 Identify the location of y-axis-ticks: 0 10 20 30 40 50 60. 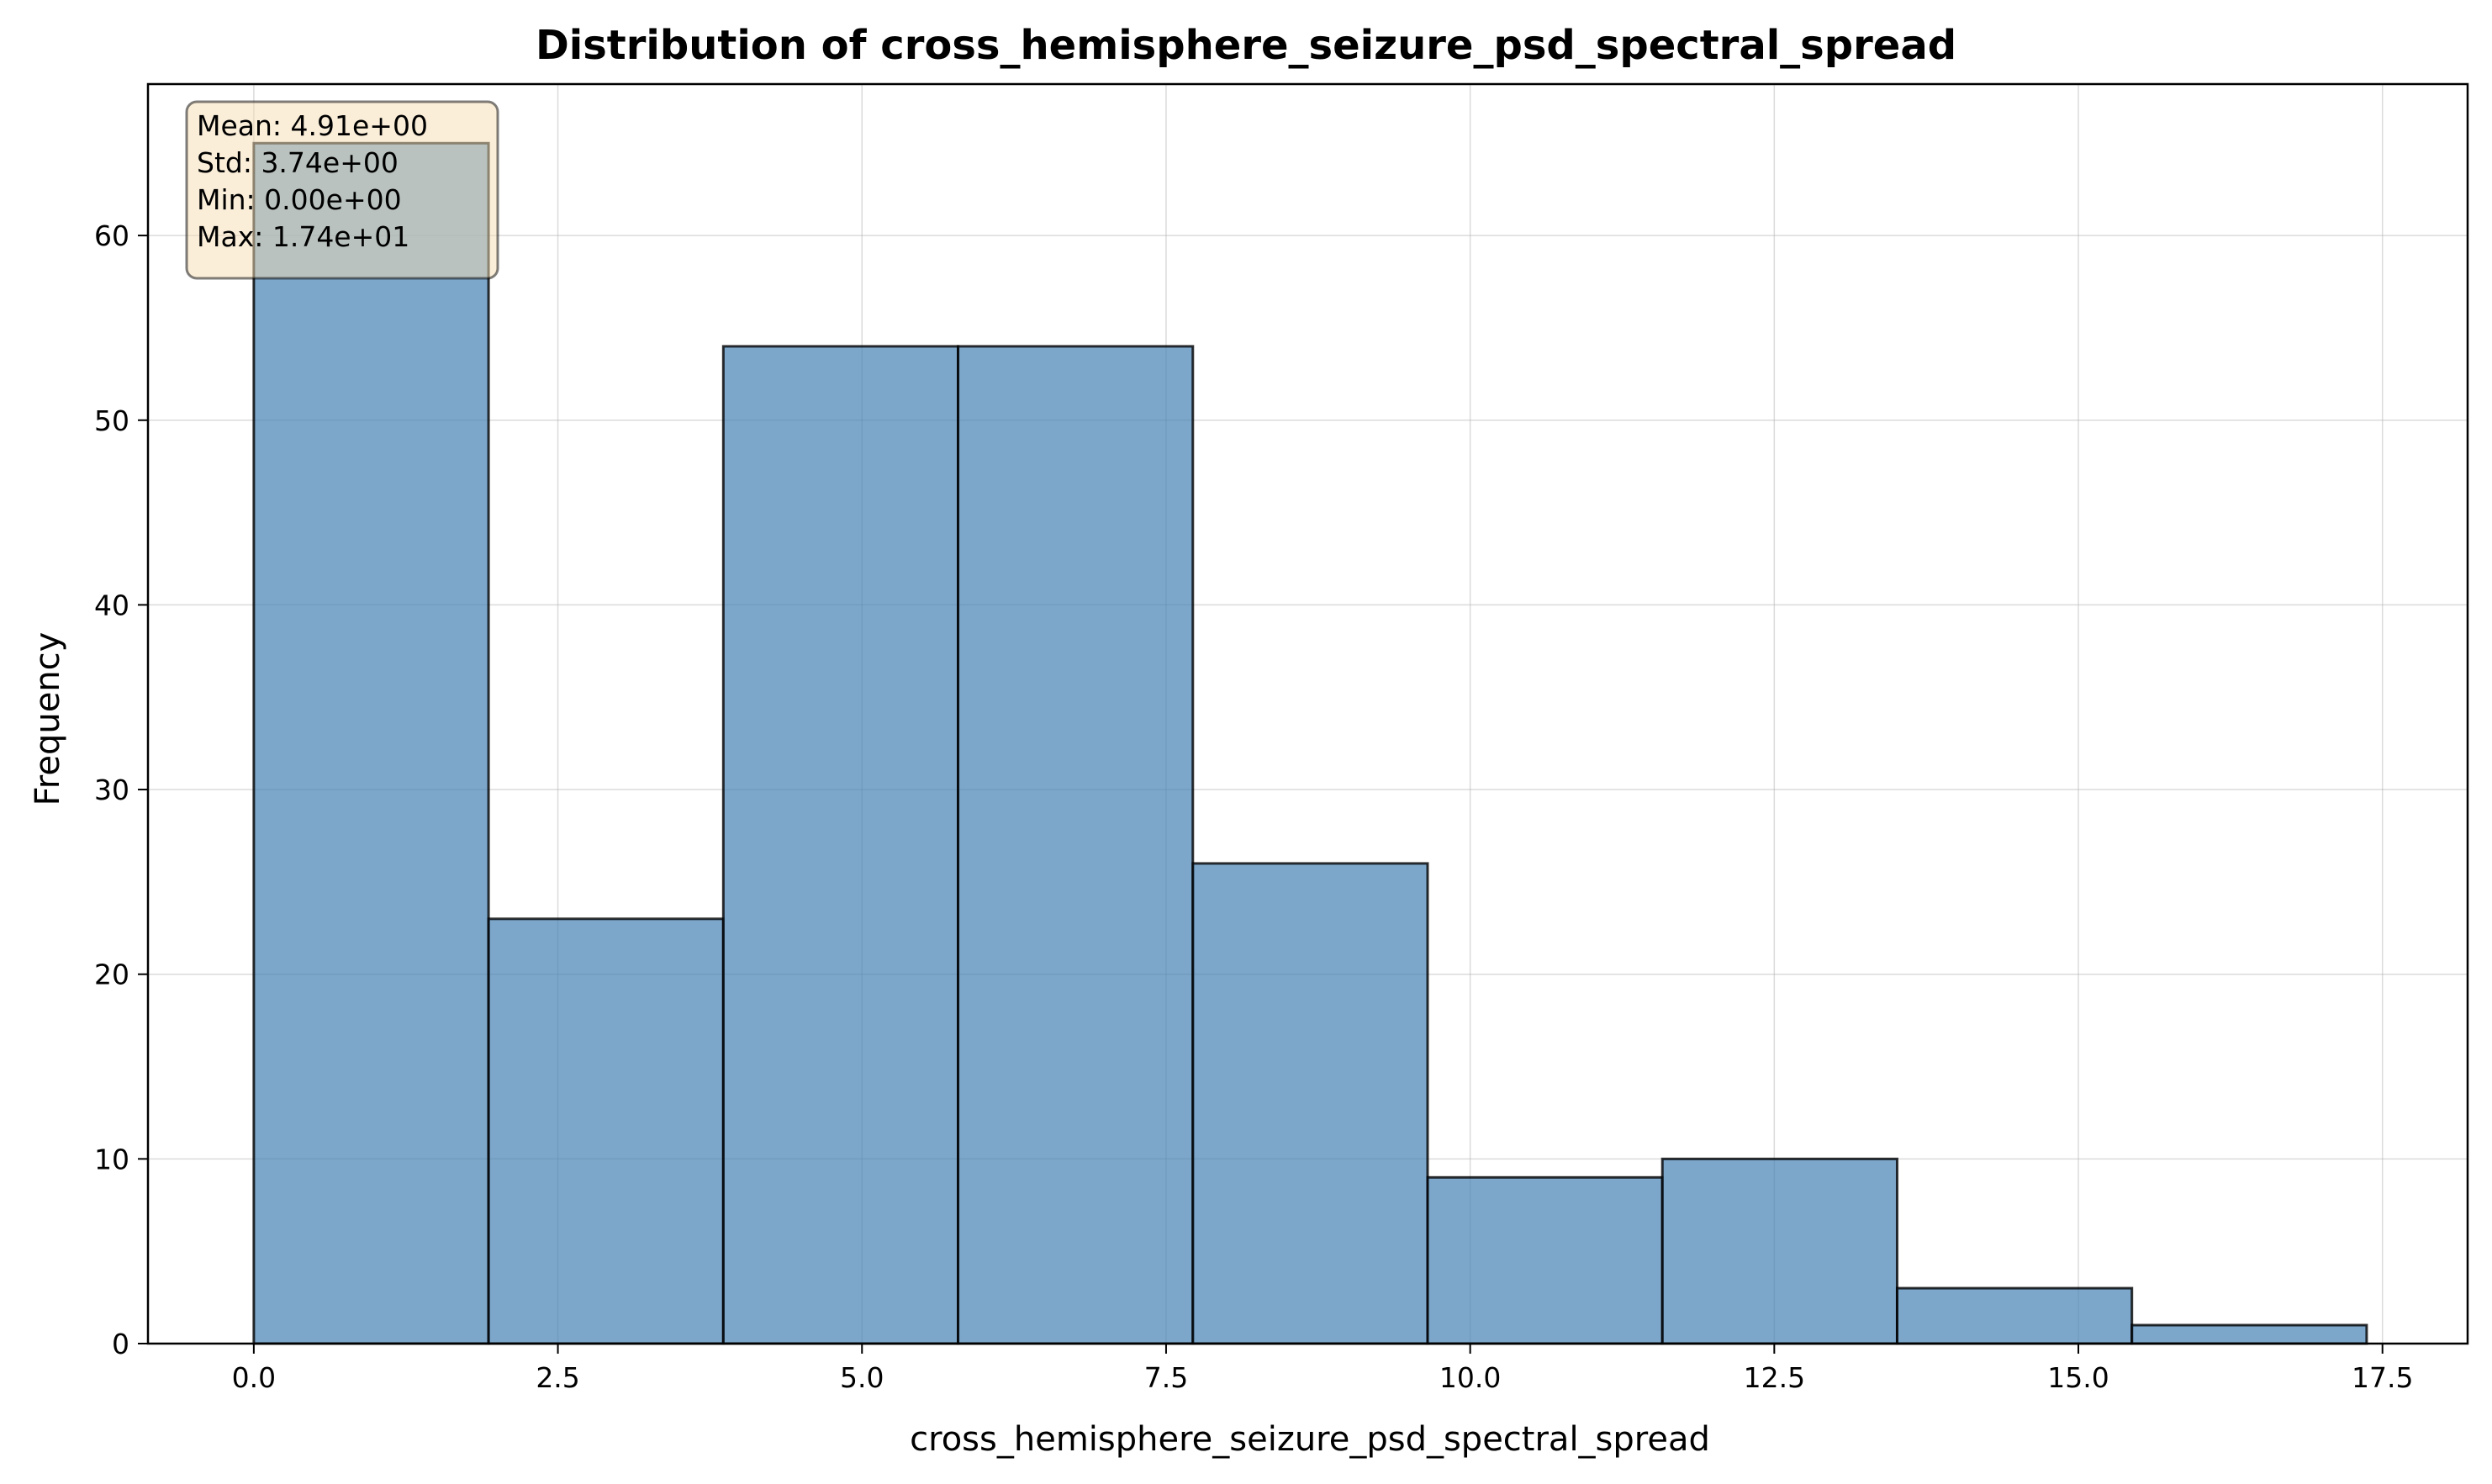
(121, 789).